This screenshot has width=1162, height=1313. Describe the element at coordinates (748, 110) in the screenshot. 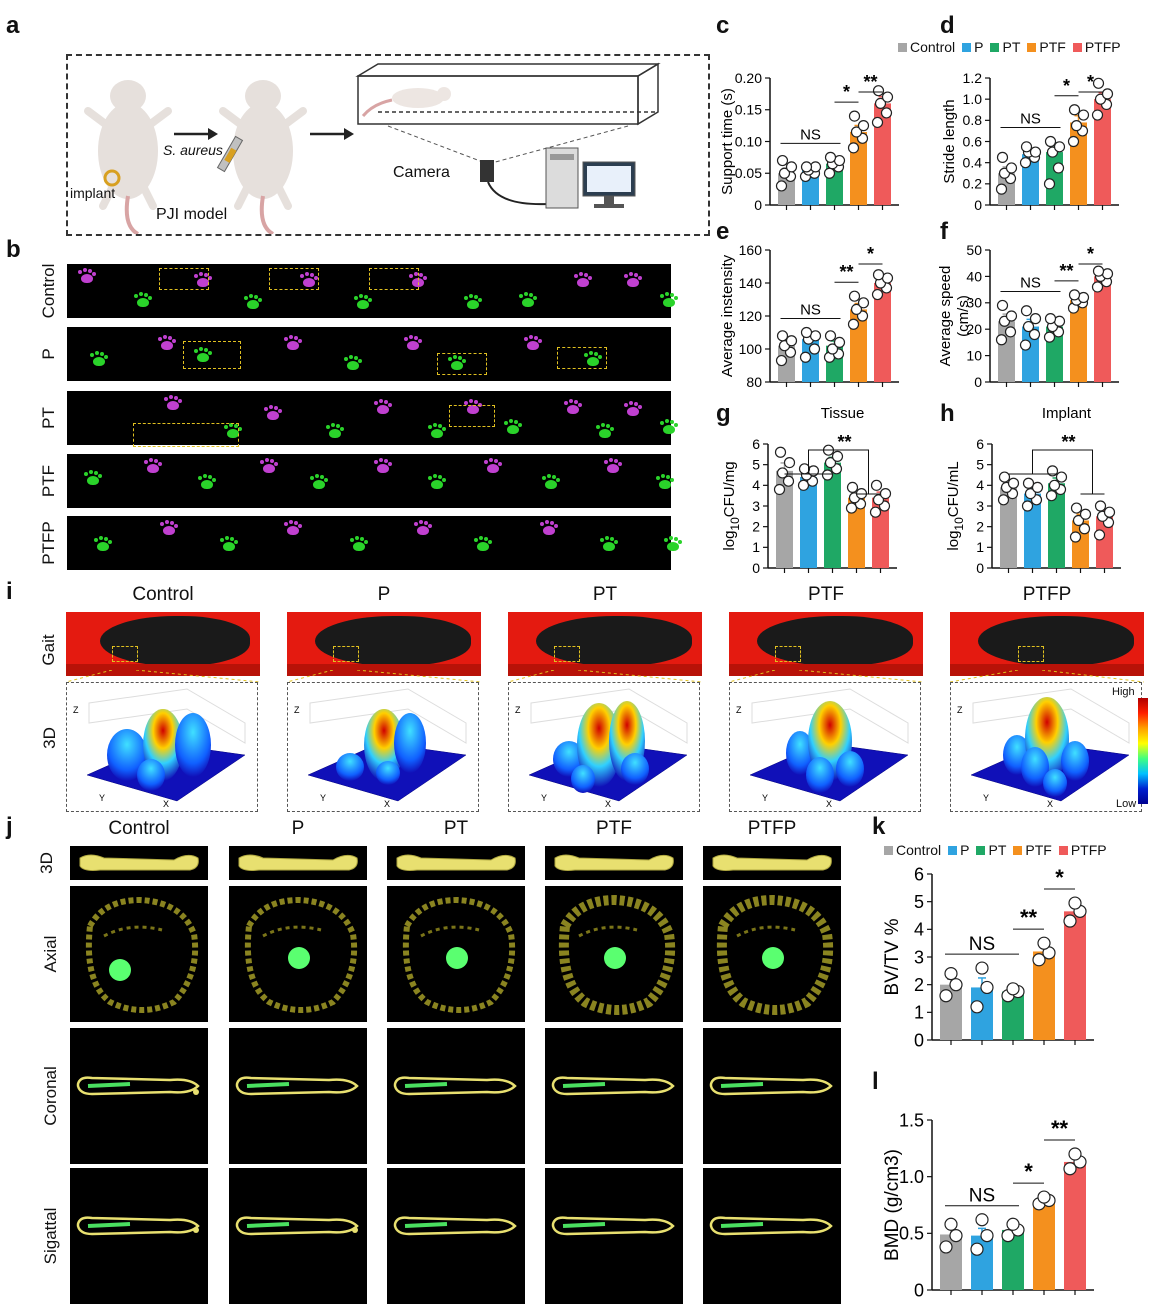

I see `ytick-label-c-3: 0.15` at that location.